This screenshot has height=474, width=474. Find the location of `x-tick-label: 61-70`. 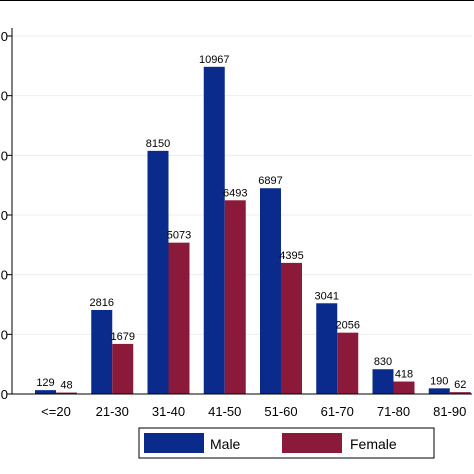

x-tick-label: 61-70 is located at coordinates (337, 411).